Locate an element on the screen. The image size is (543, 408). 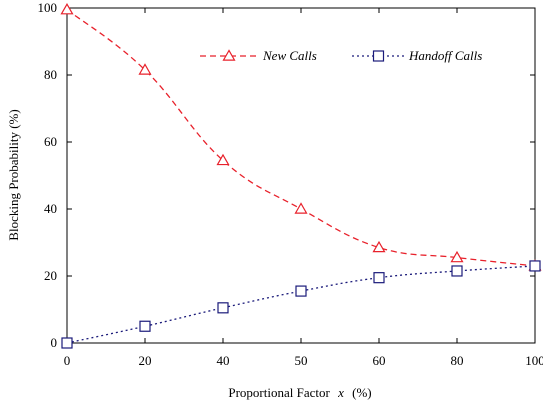
legend: New Calls Handoff Calls is located at coordinates (341, 55).